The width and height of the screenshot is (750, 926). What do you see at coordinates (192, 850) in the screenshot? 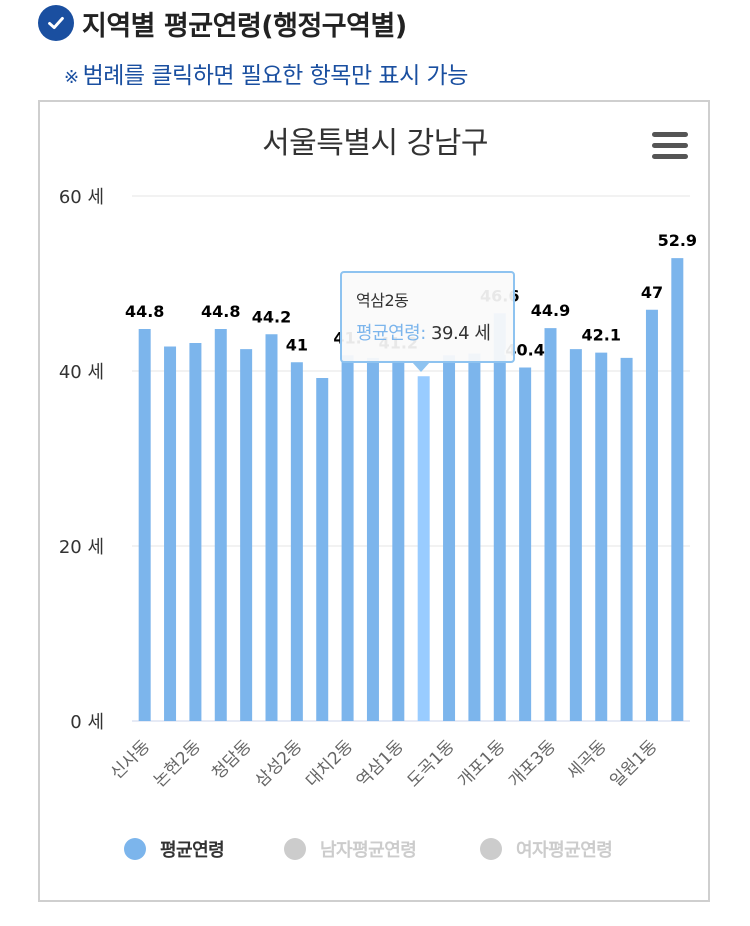
I see `legend-label-avg: 평균연령` at bounding box center [192, 850].